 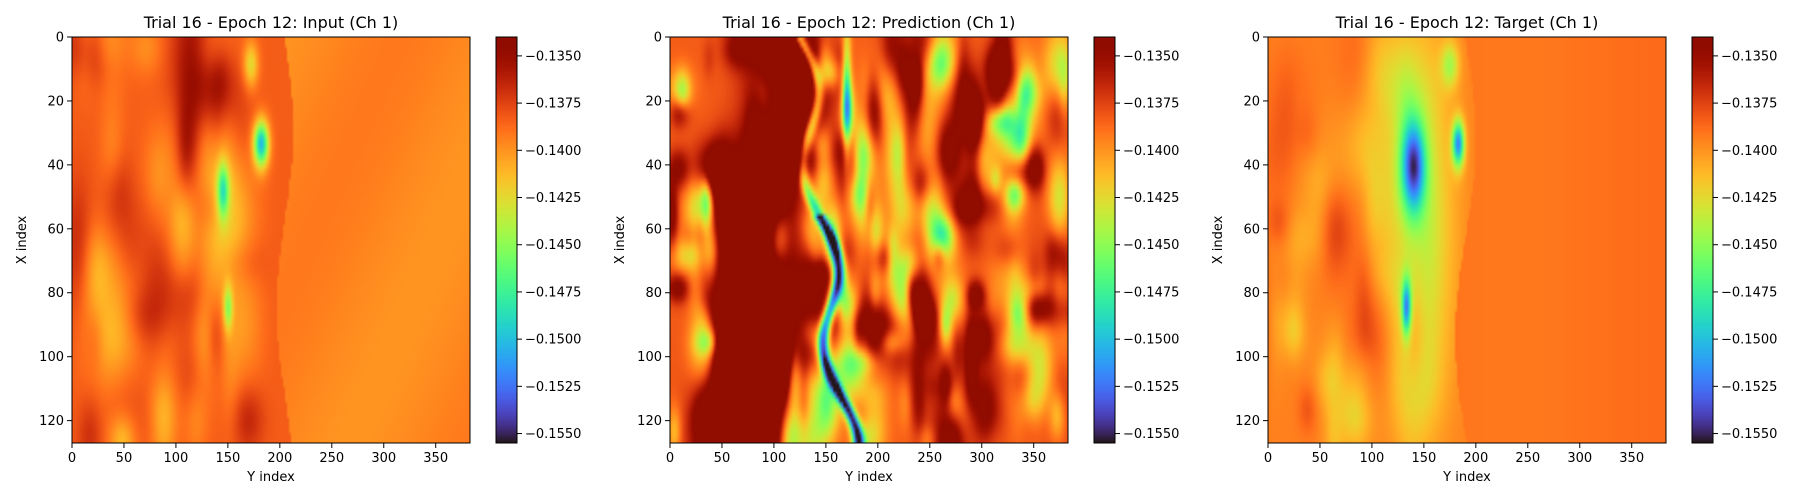 What do you see at coordinates (869, 22) in the screenshot?
I see `chart-title: Trial 16 - Epoch 12: Prediction (Ch 1)` at bounding box center [869, 22].